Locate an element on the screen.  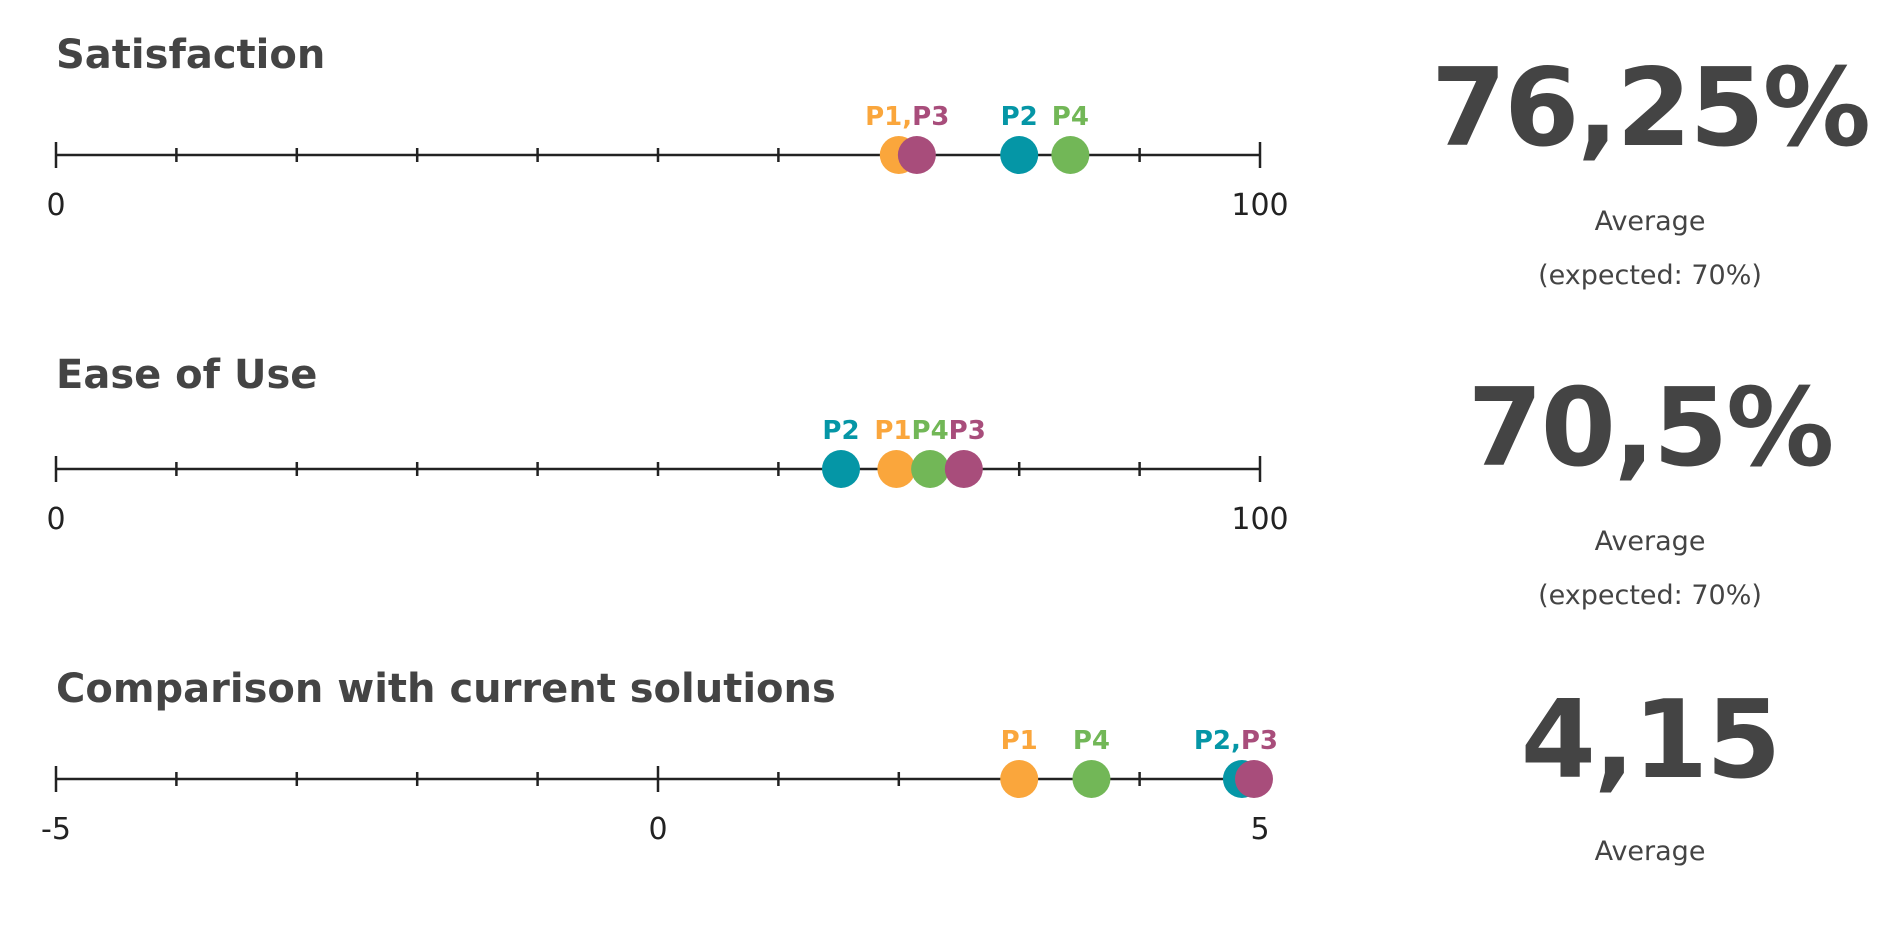
satisfaction-average-value: 76,25% is located at coordinates (1651, 108).